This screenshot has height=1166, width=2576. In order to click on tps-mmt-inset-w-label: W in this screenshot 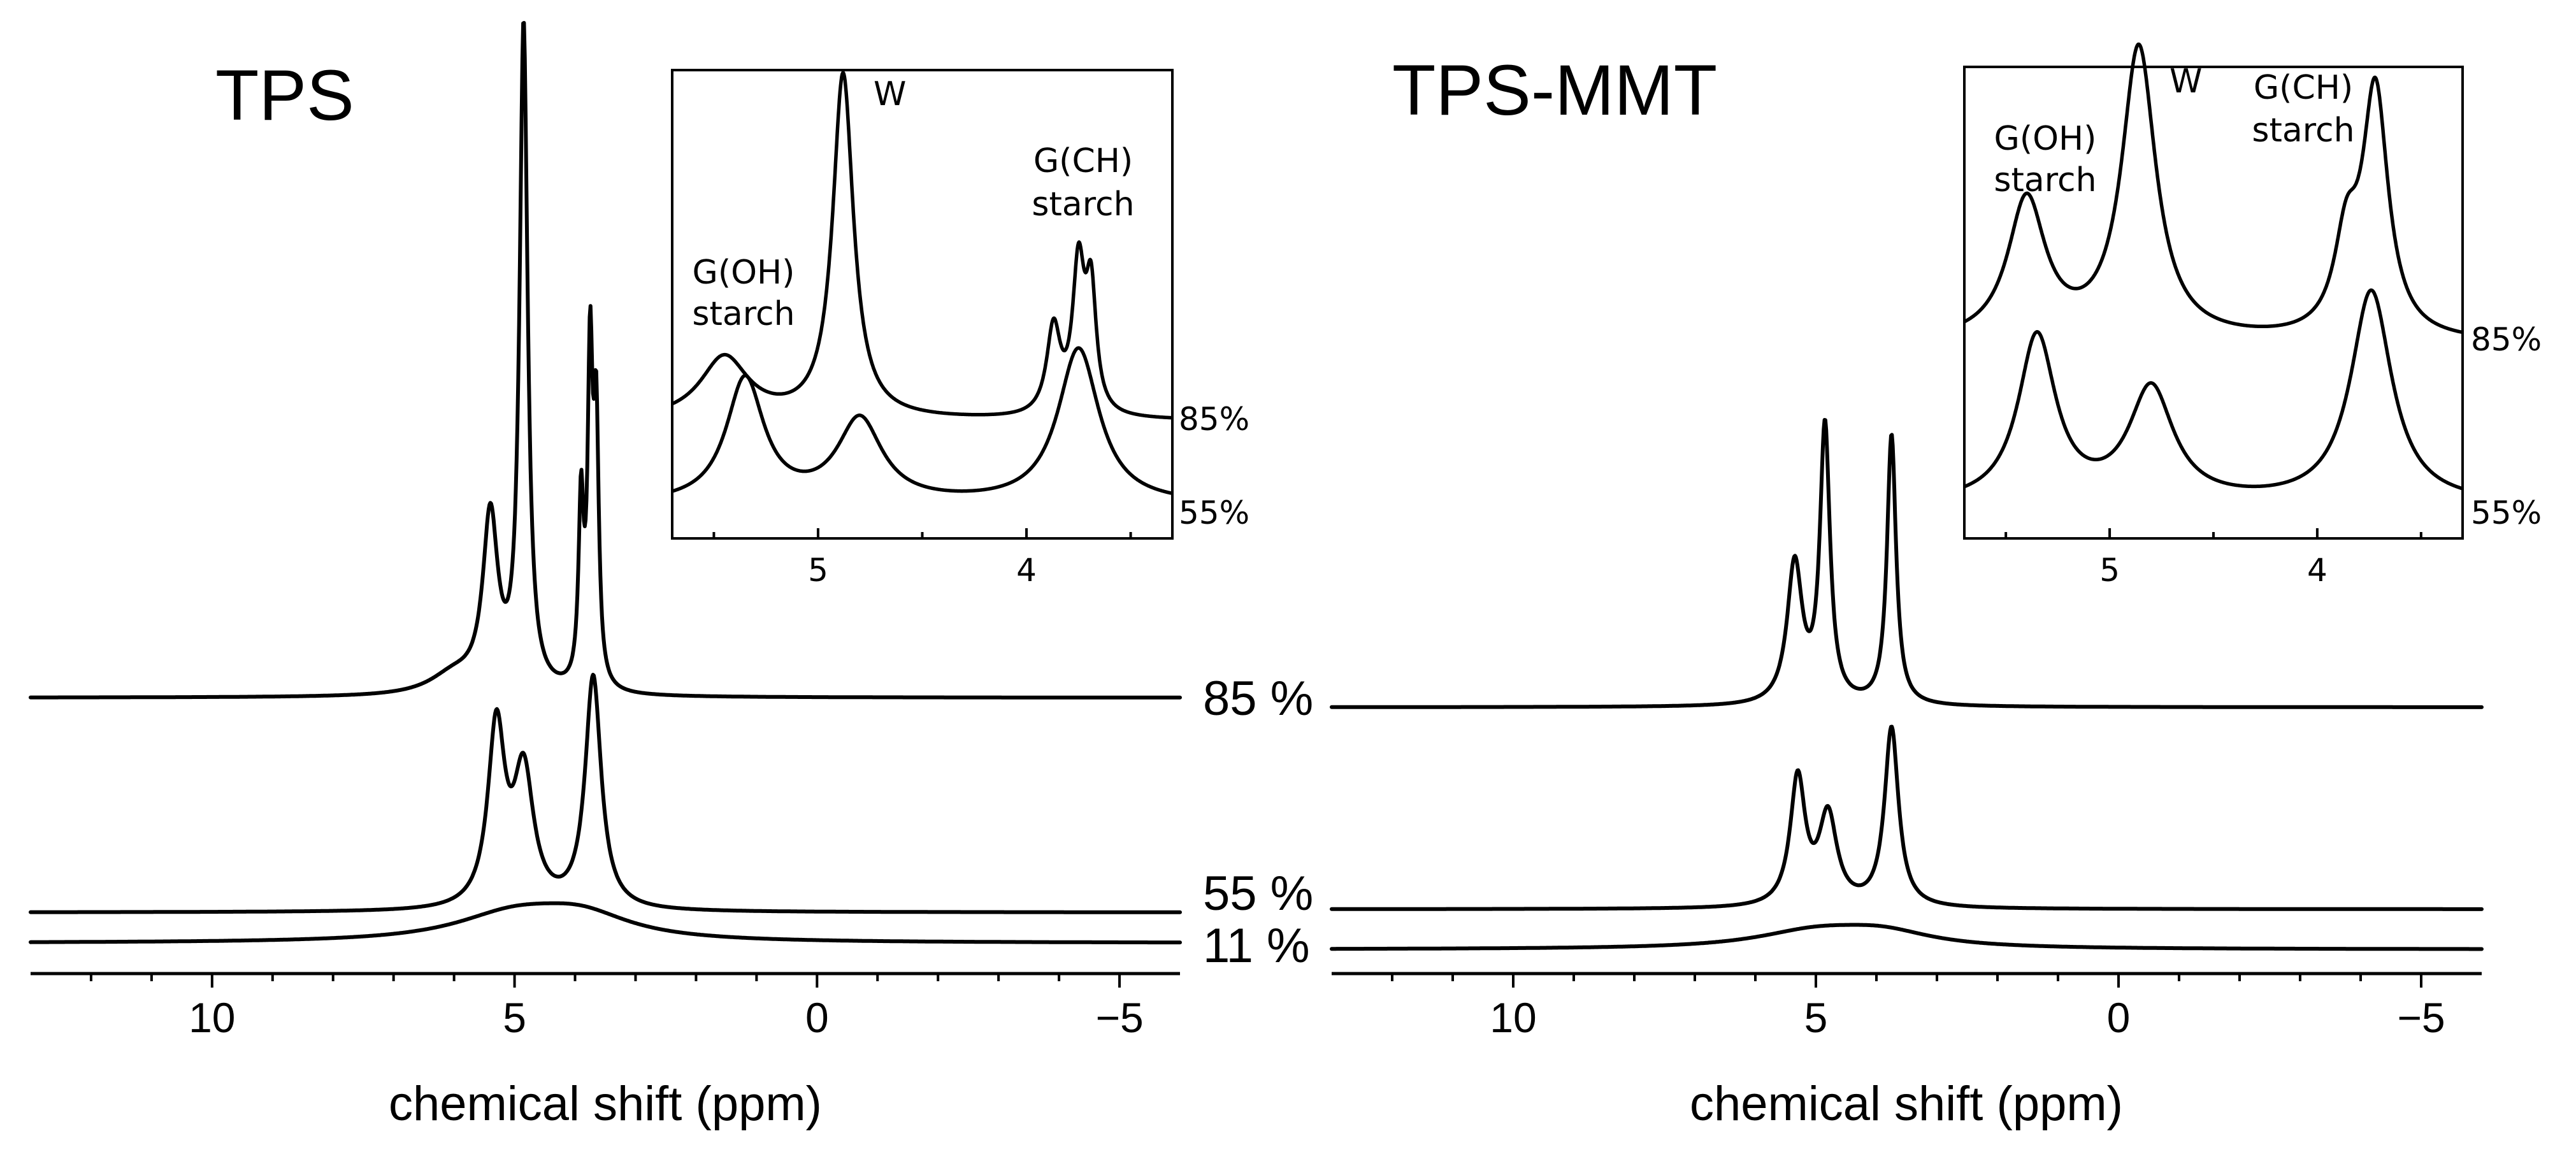, I will do `click(2185, 81)`.